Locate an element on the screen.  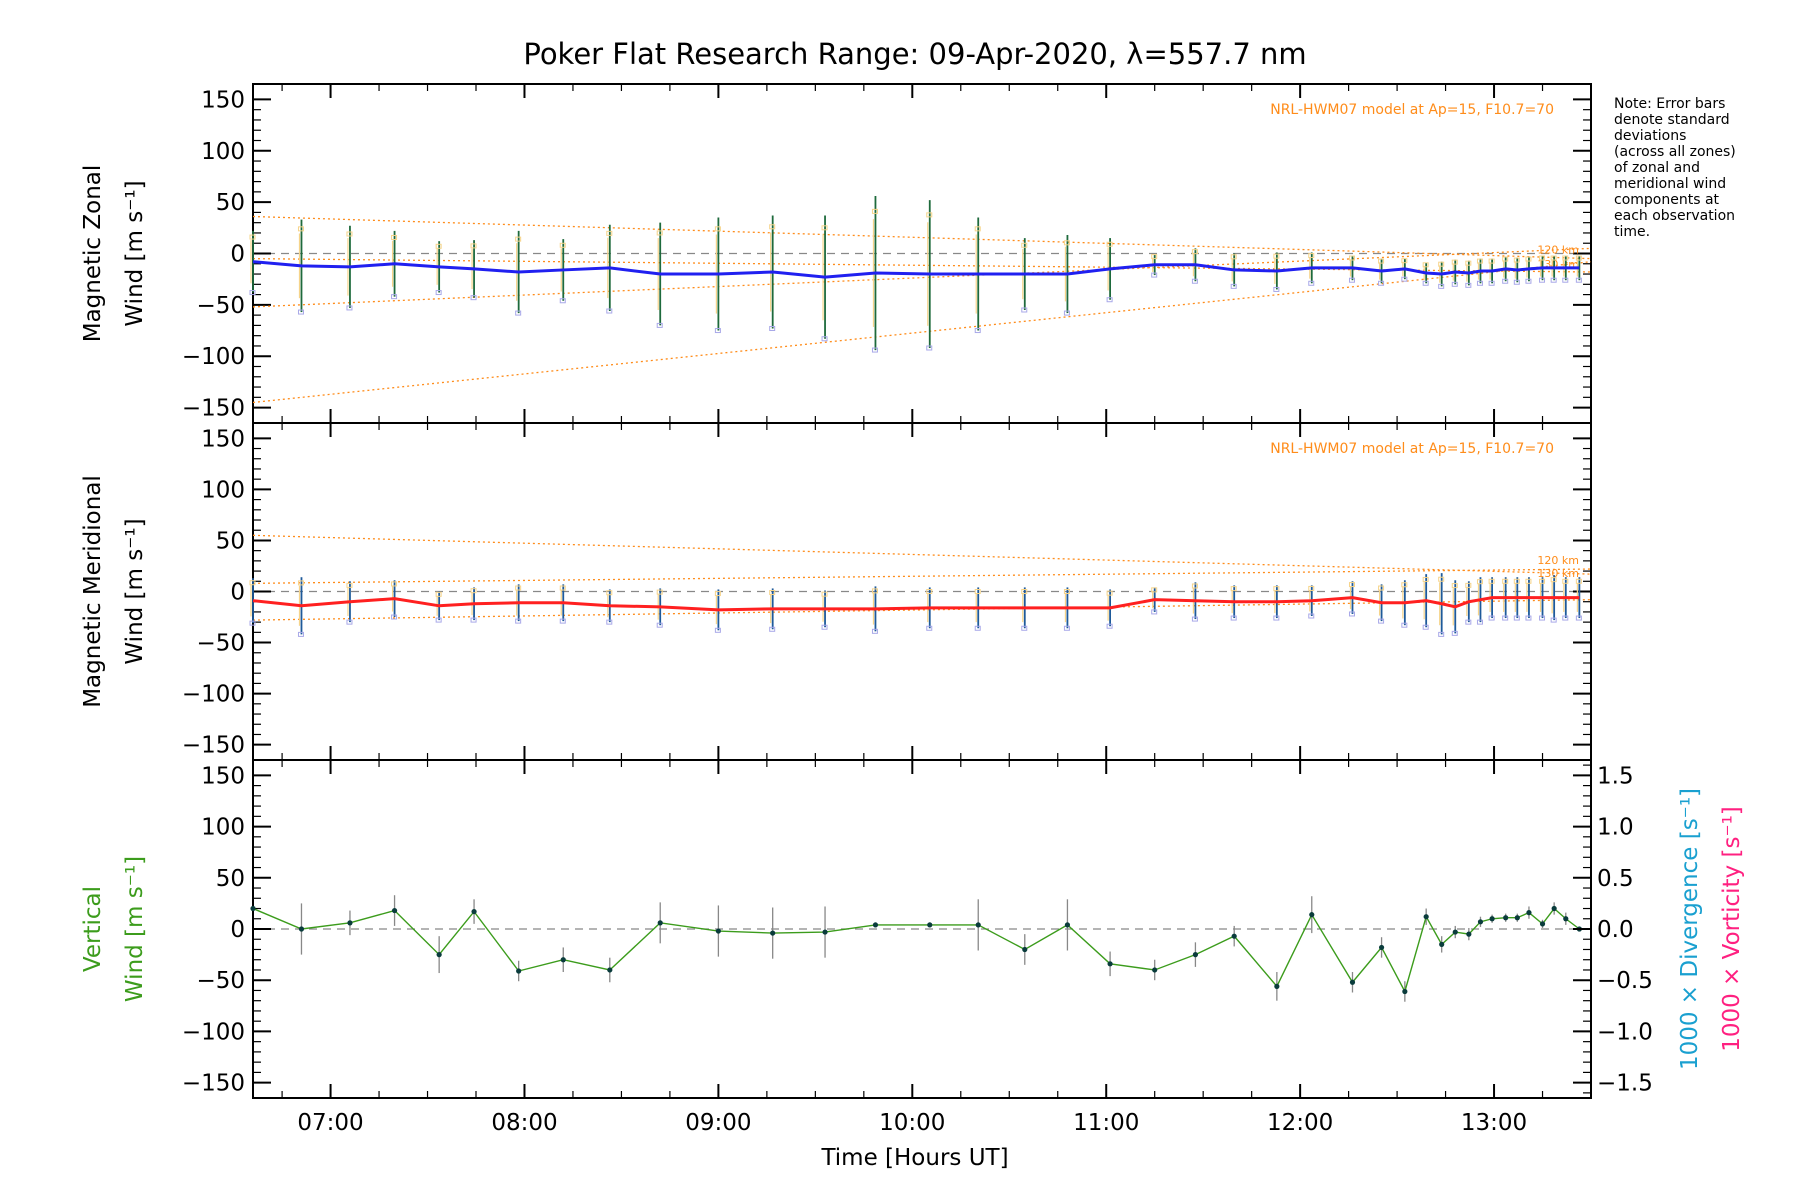
y-axis-label: Vertical is located at coordinates (93, 929).